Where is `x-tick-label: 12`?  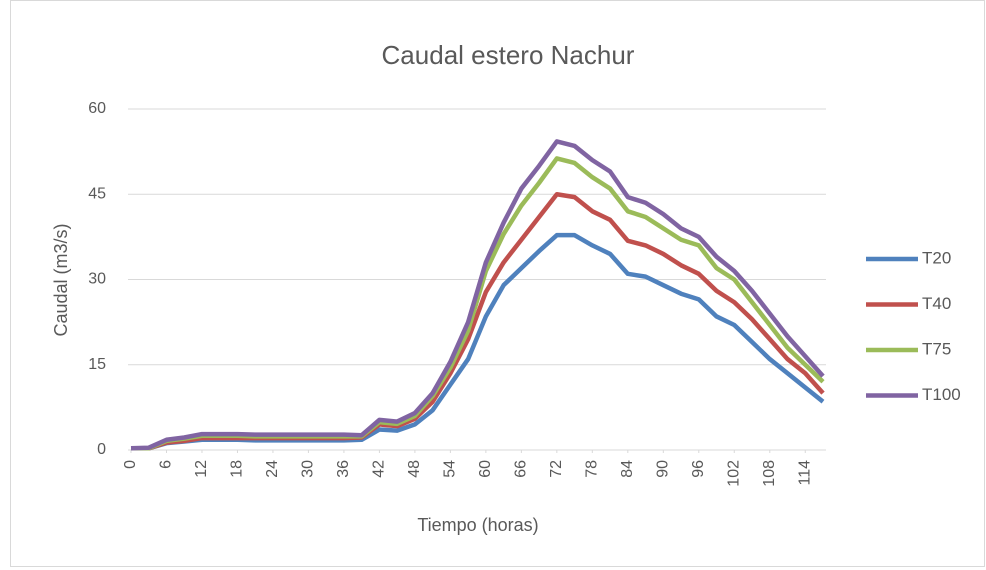 x-tick-label: 12 is located at coordinates (201, 469).